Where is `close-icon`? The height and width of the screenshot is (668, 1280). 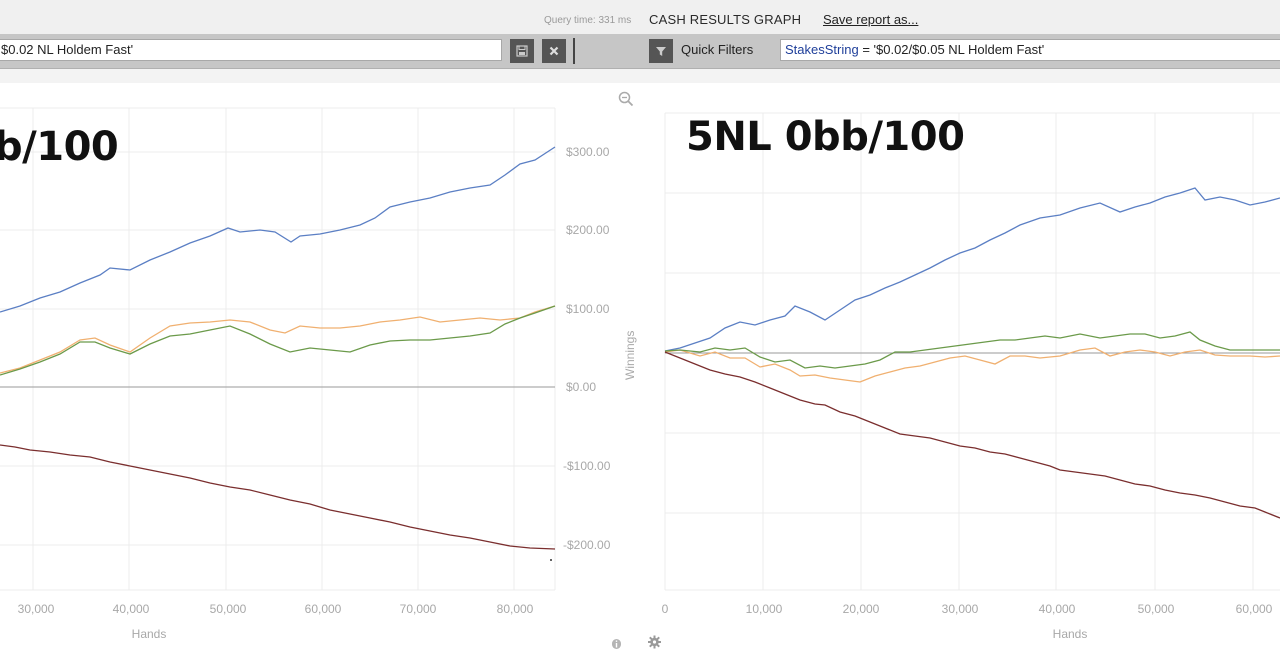 close-icon is located at coordinates (554, 51).